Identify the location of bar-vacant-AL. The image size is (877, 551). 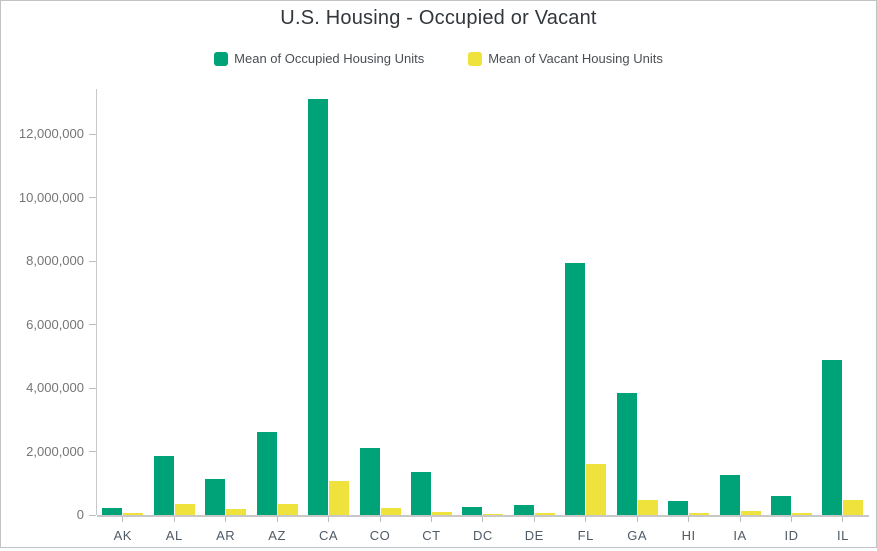
(184, 509).